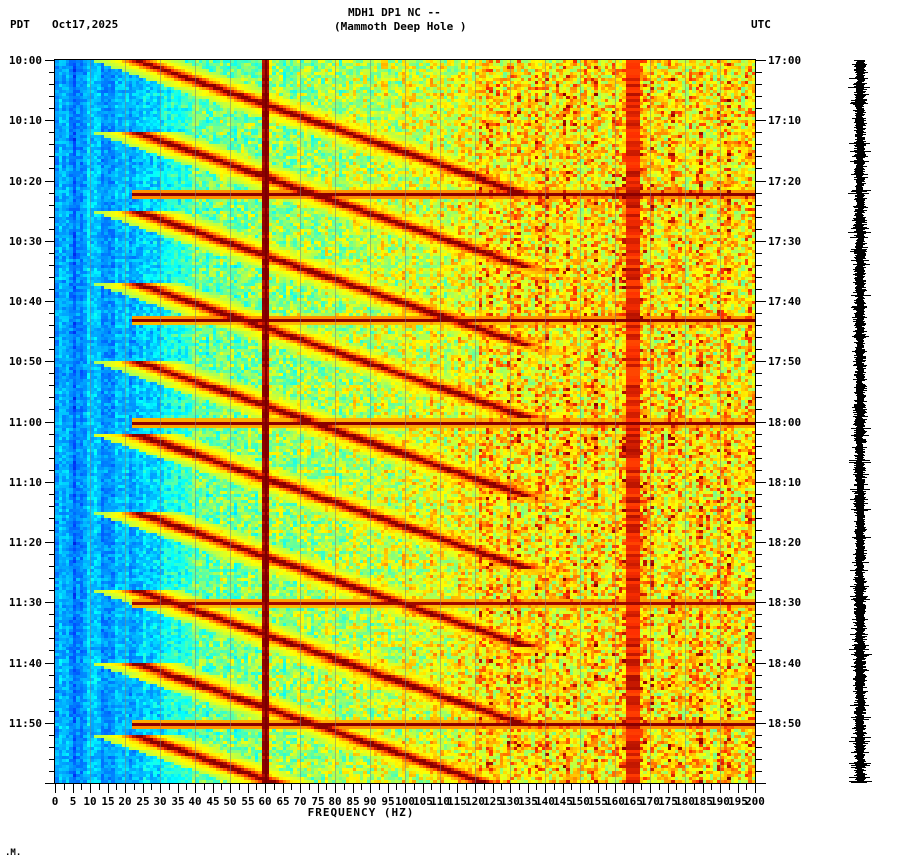 The image size is (902, 864). I want to click on x-axis-label: 50, so click(230, 801).